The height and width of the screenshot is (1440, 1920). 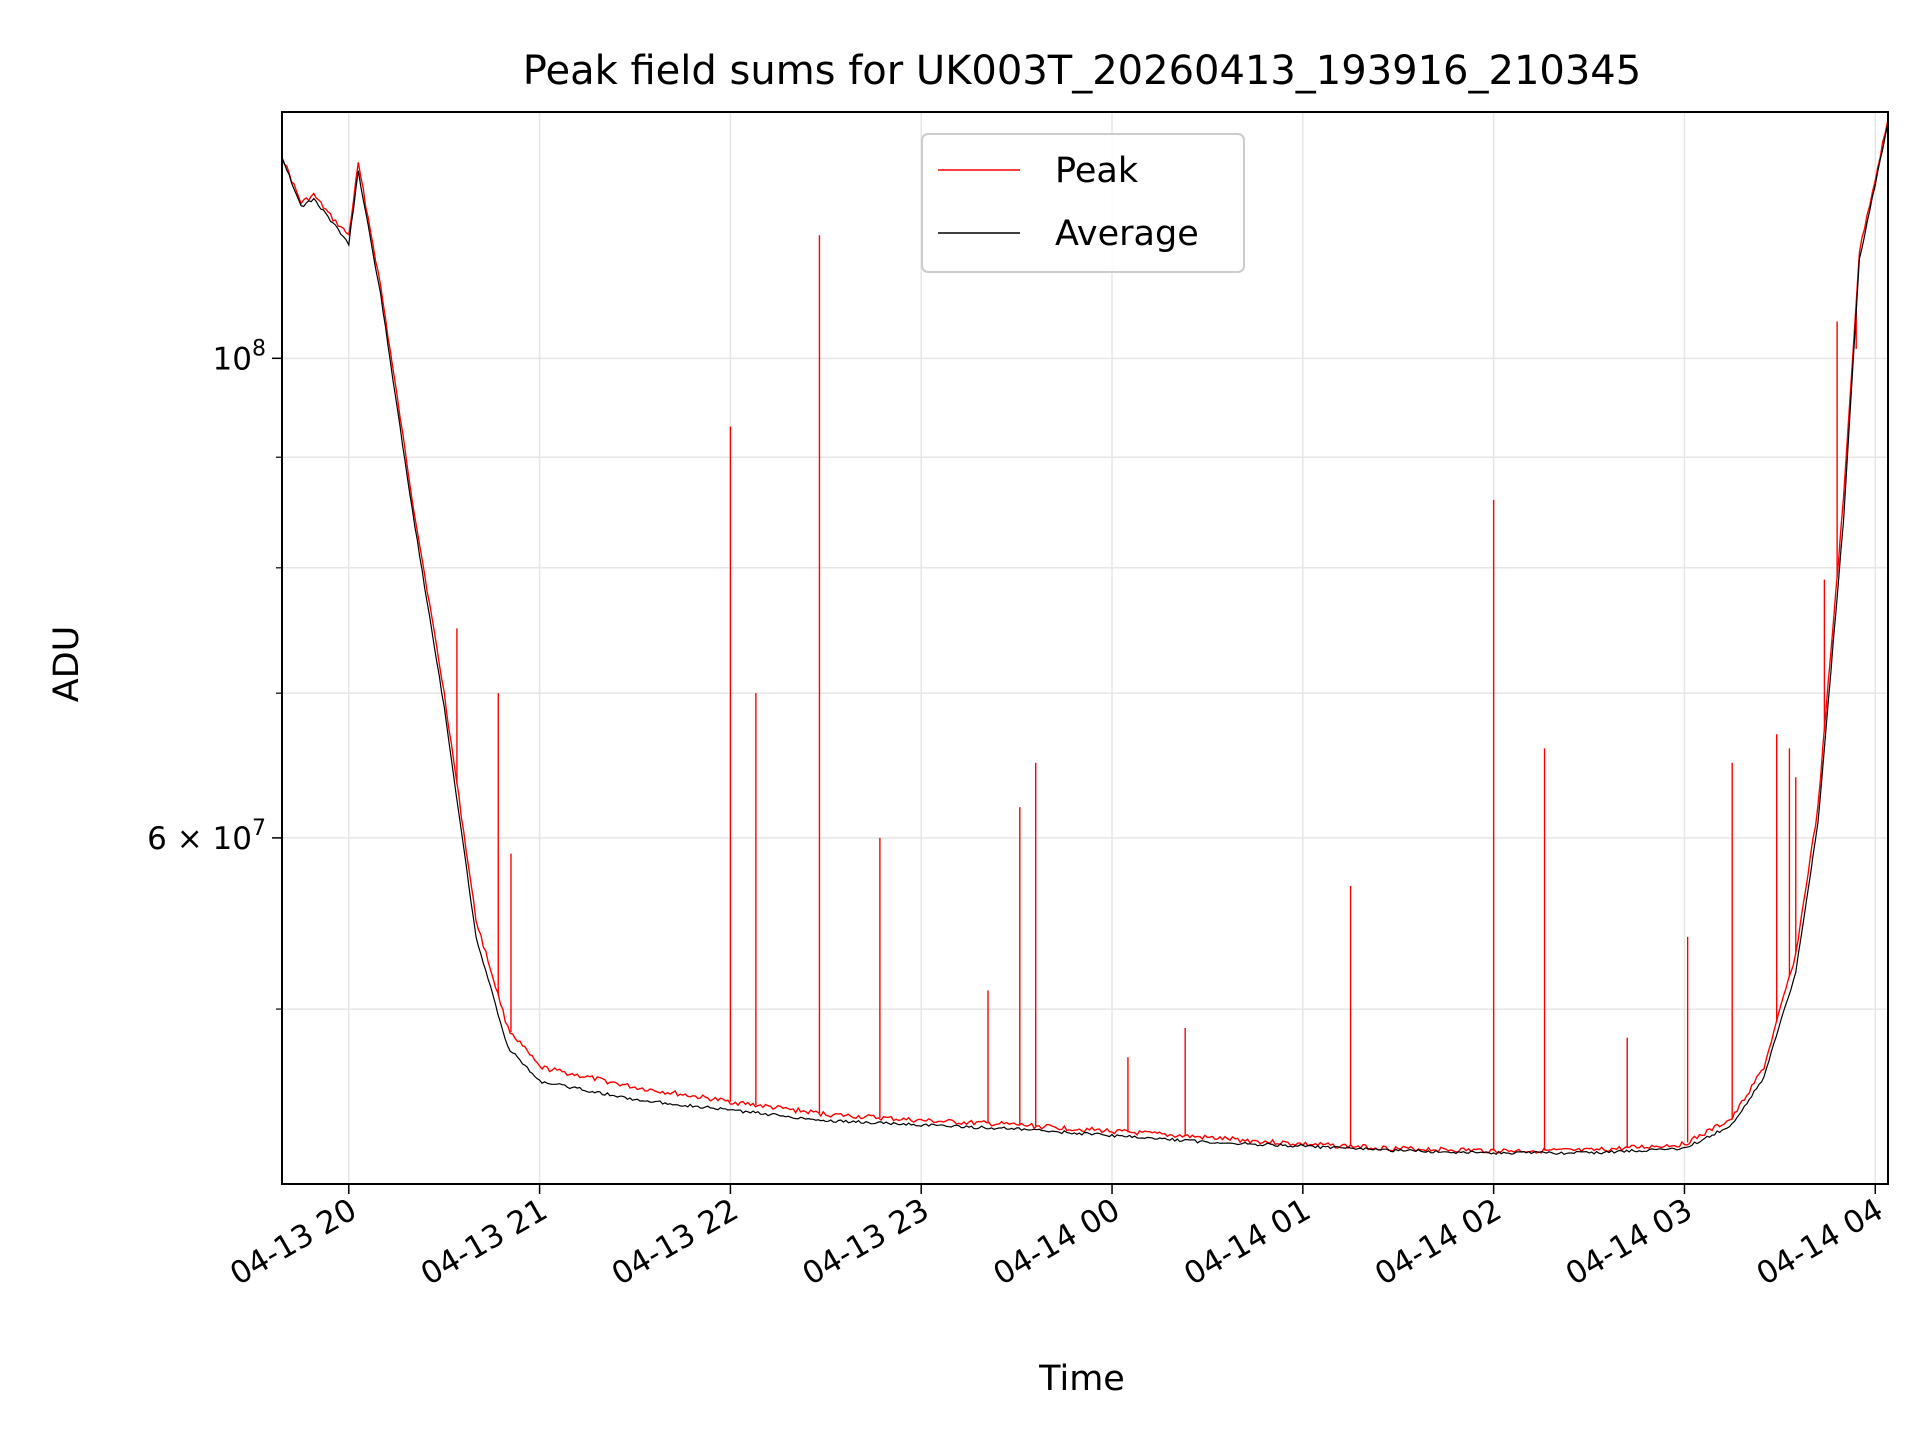 What do you see at coordinates (866, 1242) in the screenshot?
I see `x-tick-label: 04-13 23` at bounding box center [866, 1242].